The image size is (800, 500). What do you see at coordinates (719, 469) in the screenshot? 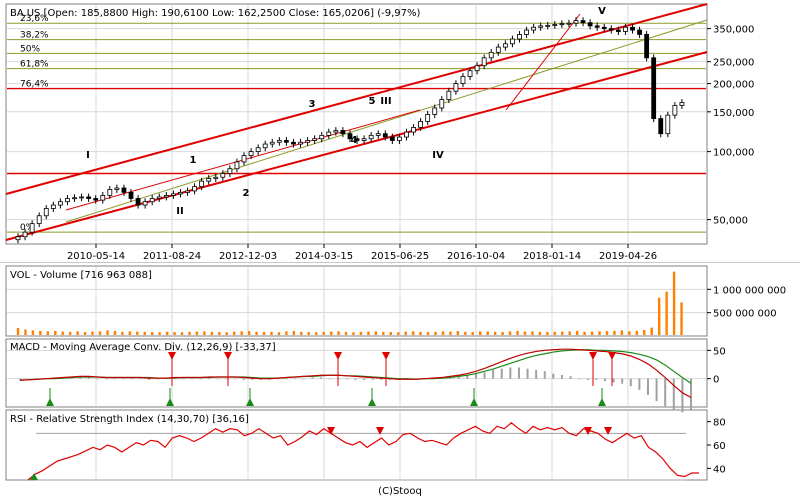
I see `rsi-tick-label: 40` at bounding box center [719, 469].